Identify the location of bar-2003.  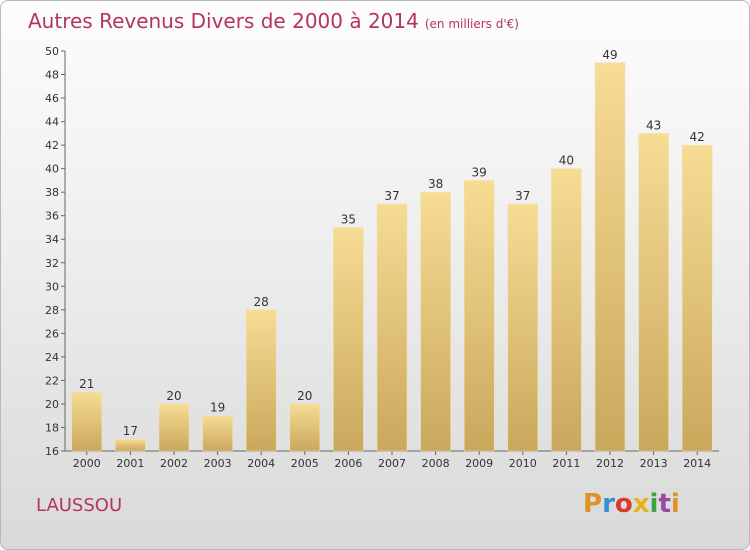
(217, 433).